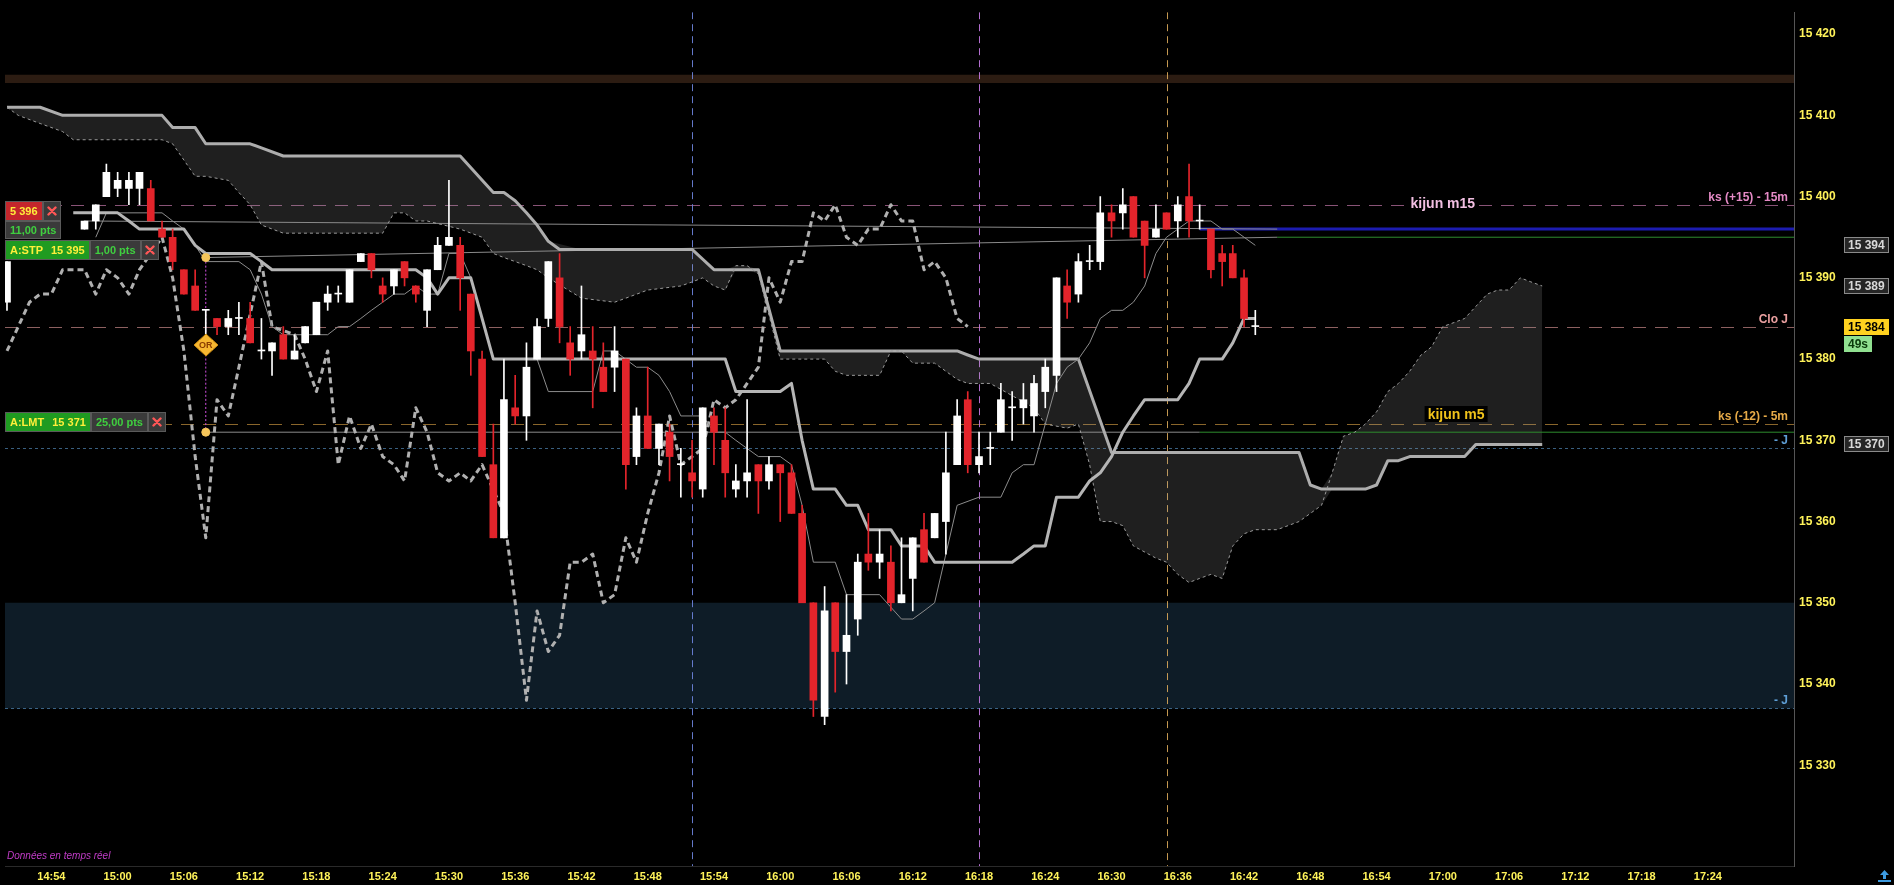  What do you see at coordinates (1244, 875) in the screenshot?
I see `x-tick-label: 16:42` at bounding box center [1244, 875].